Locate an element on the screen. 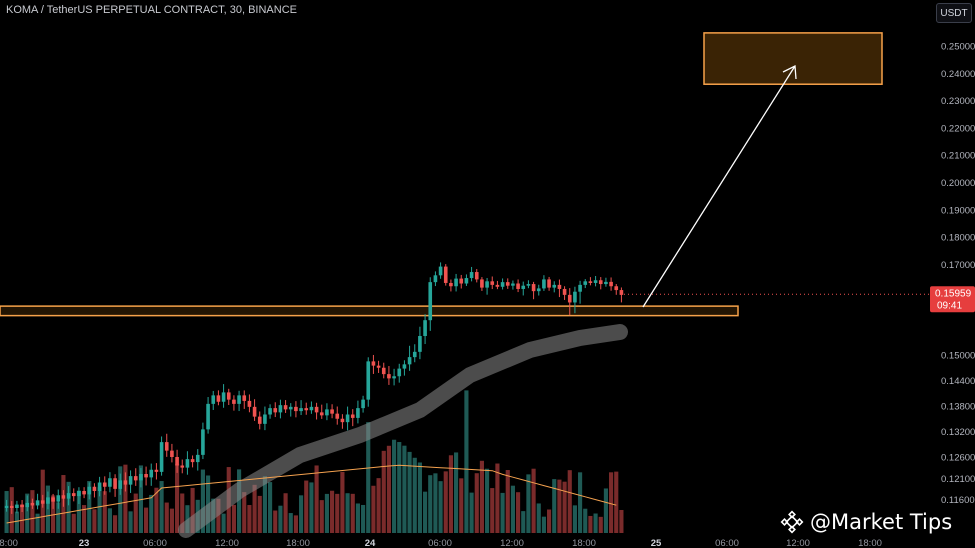 This screenshot has width=975, height=548. target-arrow is located at coordinates (719, 186).